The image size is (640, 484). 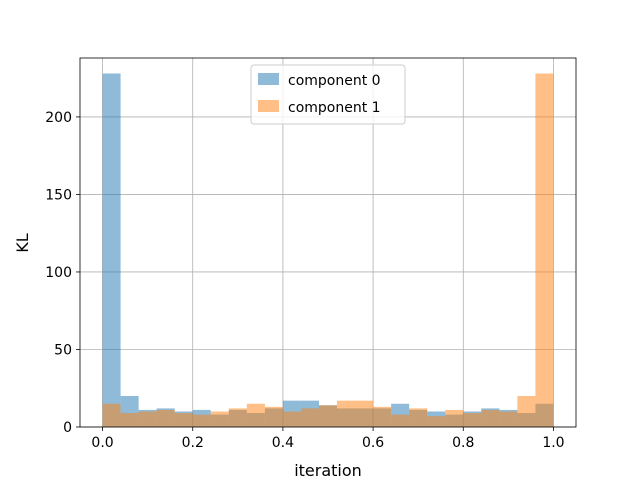 I want to click on legend: component 0 component 1, so click(x=328, y=94).